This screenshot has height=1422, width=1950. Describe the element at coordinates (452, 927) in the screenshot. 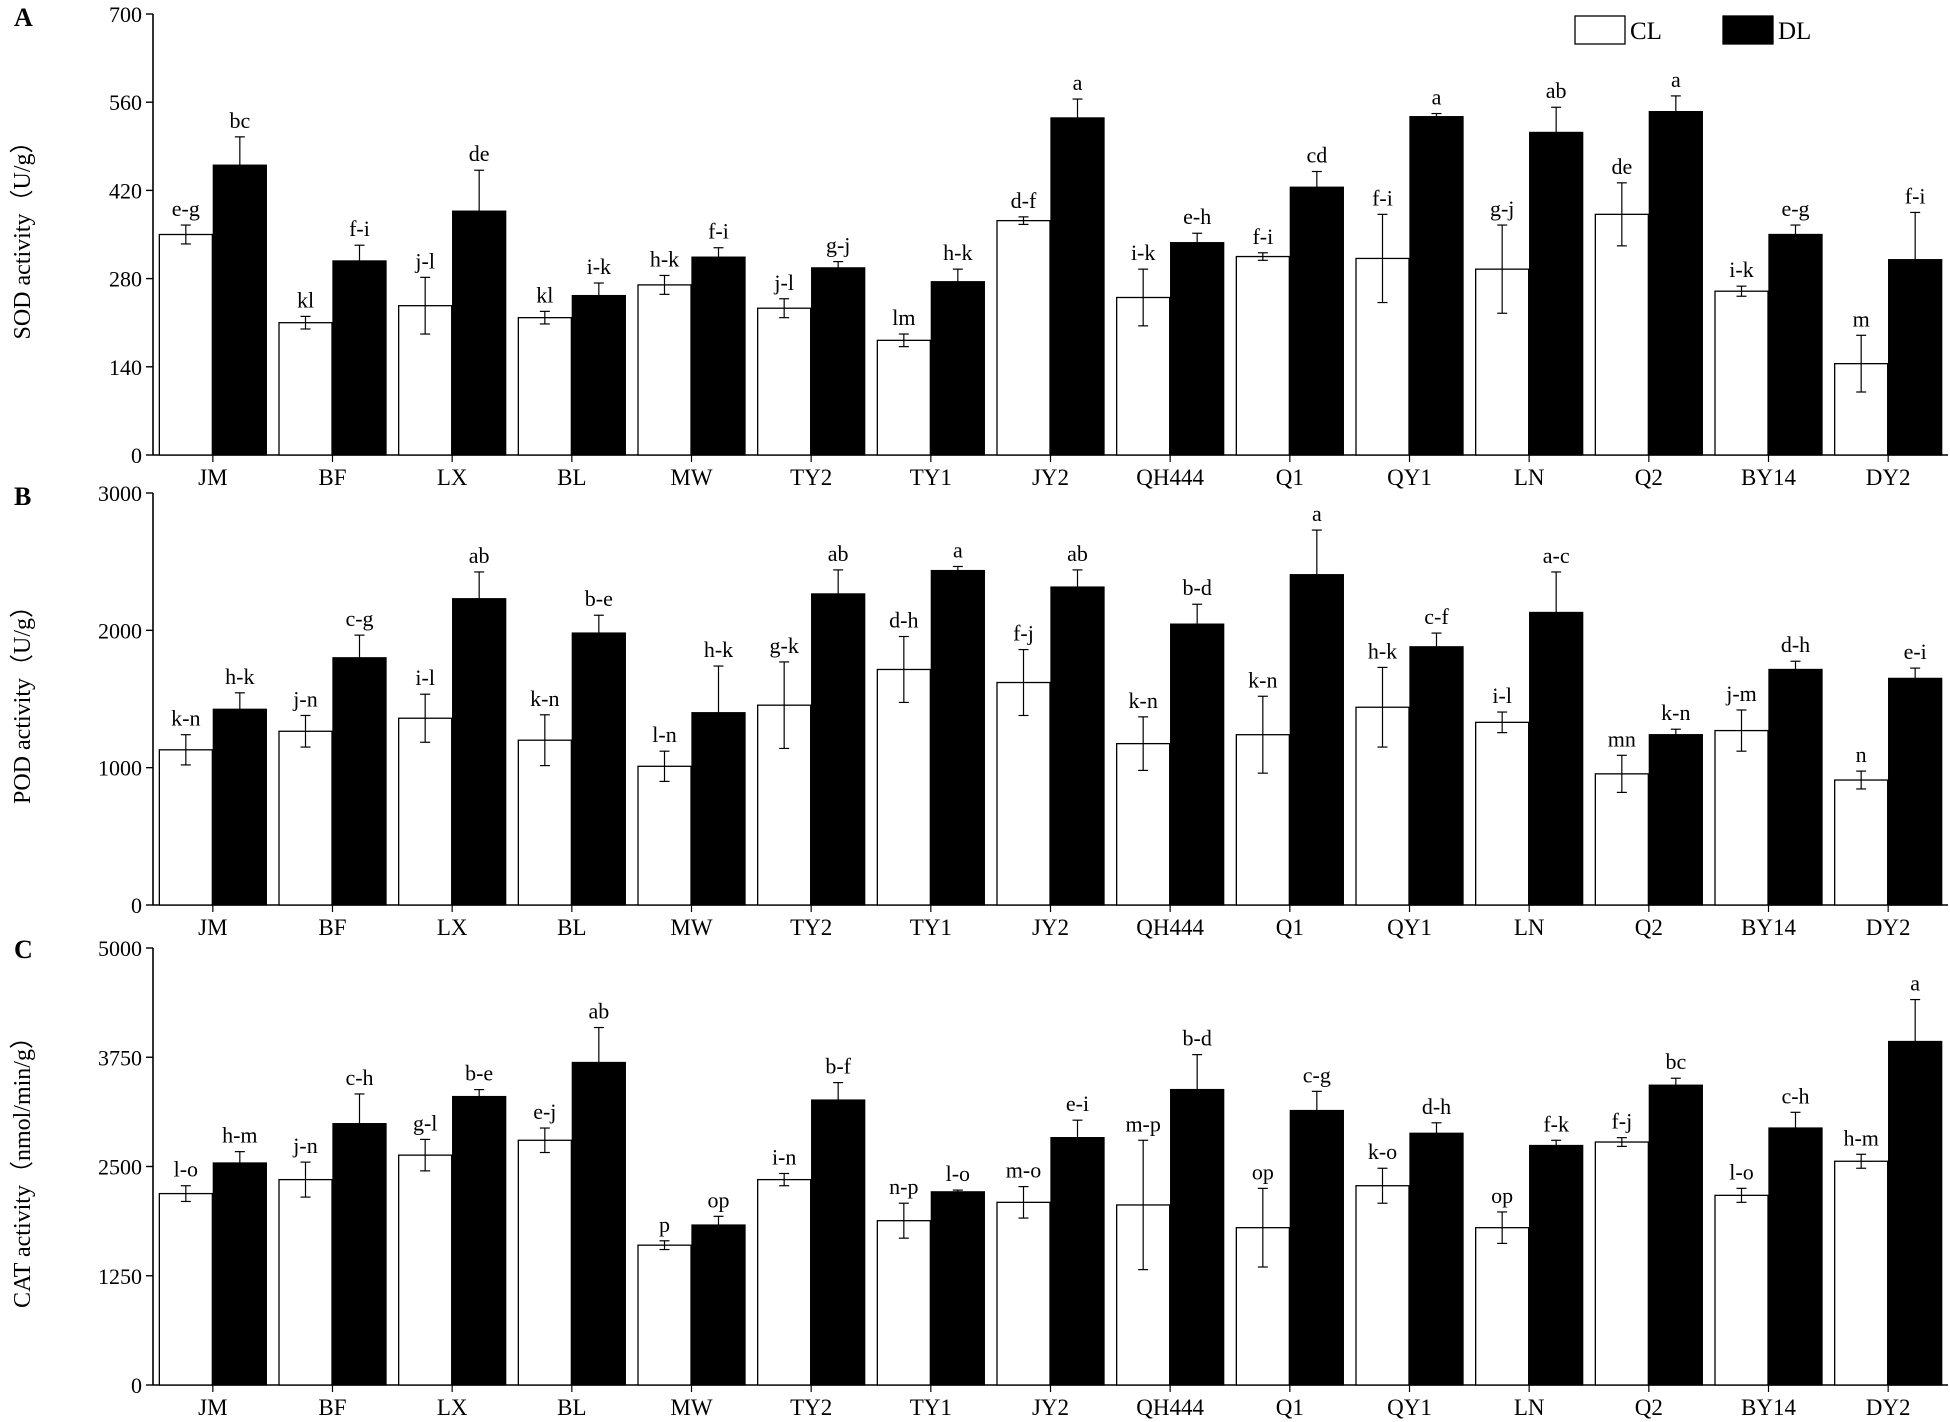

I see `x-tick-label: LX` at that location.